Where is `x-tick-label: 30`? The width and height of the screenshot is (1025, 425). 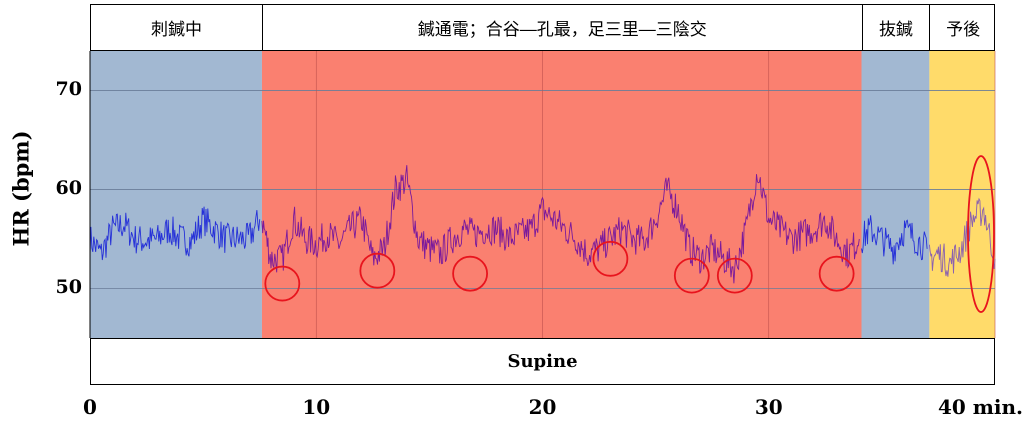
x-tick-label: 30 is located at coordinates (768, 407).